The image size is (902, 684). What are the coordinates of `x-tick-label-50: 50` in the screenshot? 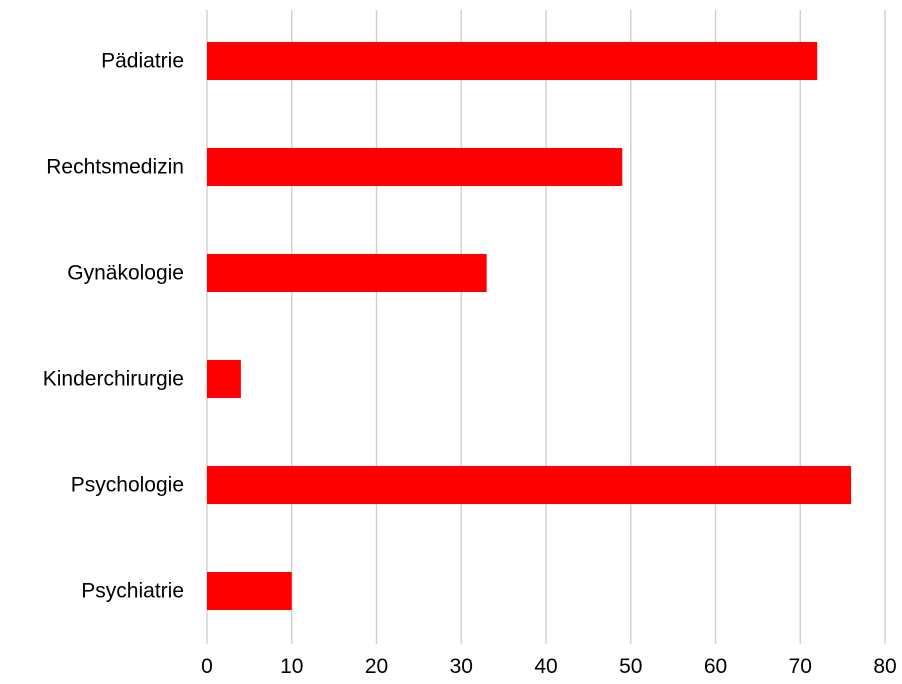 It's located at (630, 666).